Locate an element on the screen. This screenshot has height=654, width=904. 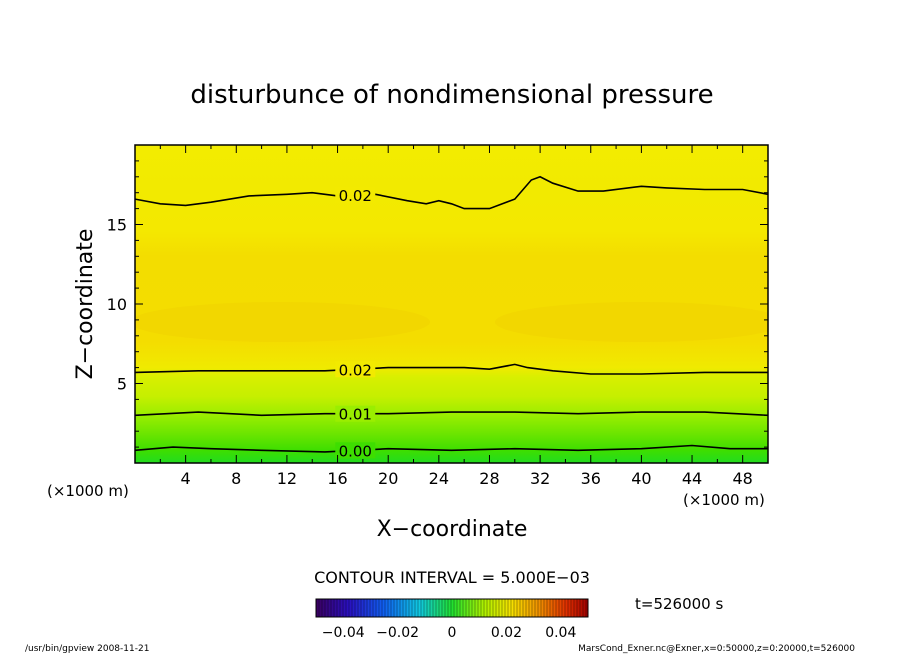
contour-label-2: 0.01 is located at coordinates (355, 415).